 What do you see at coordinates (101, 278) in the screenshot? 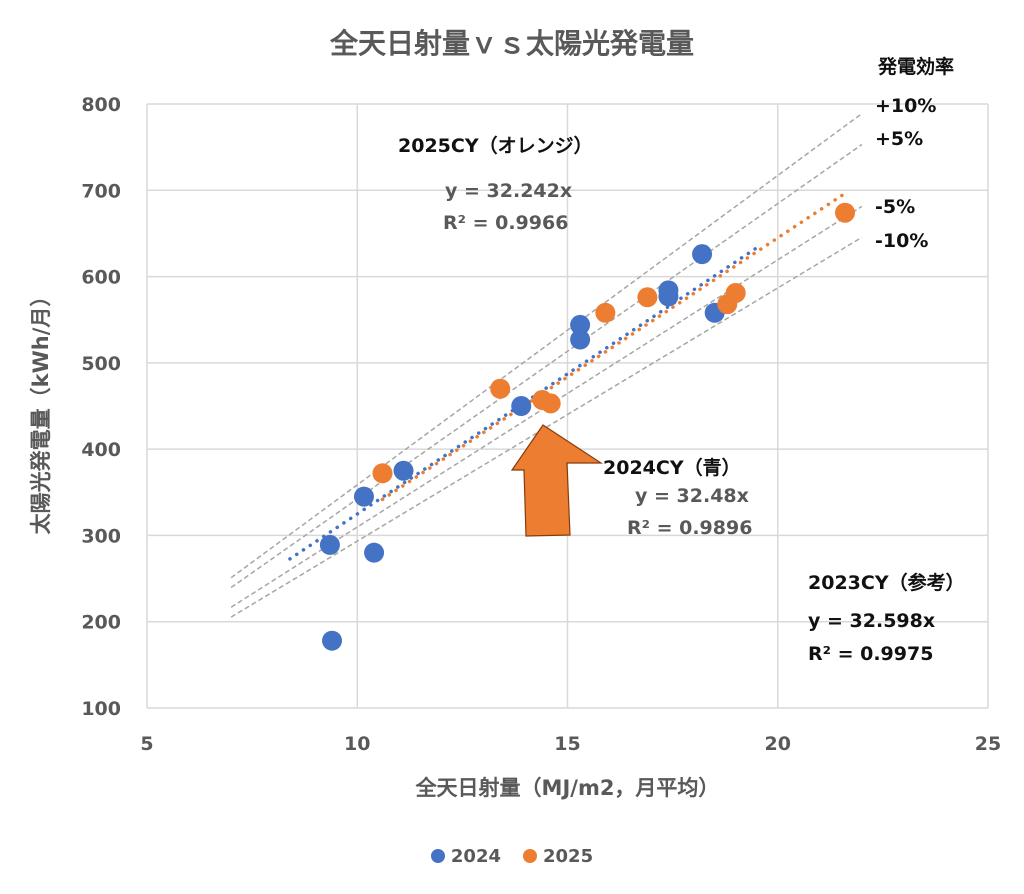
I see `y-tick-label: 600` at bounding box center [101, 278].